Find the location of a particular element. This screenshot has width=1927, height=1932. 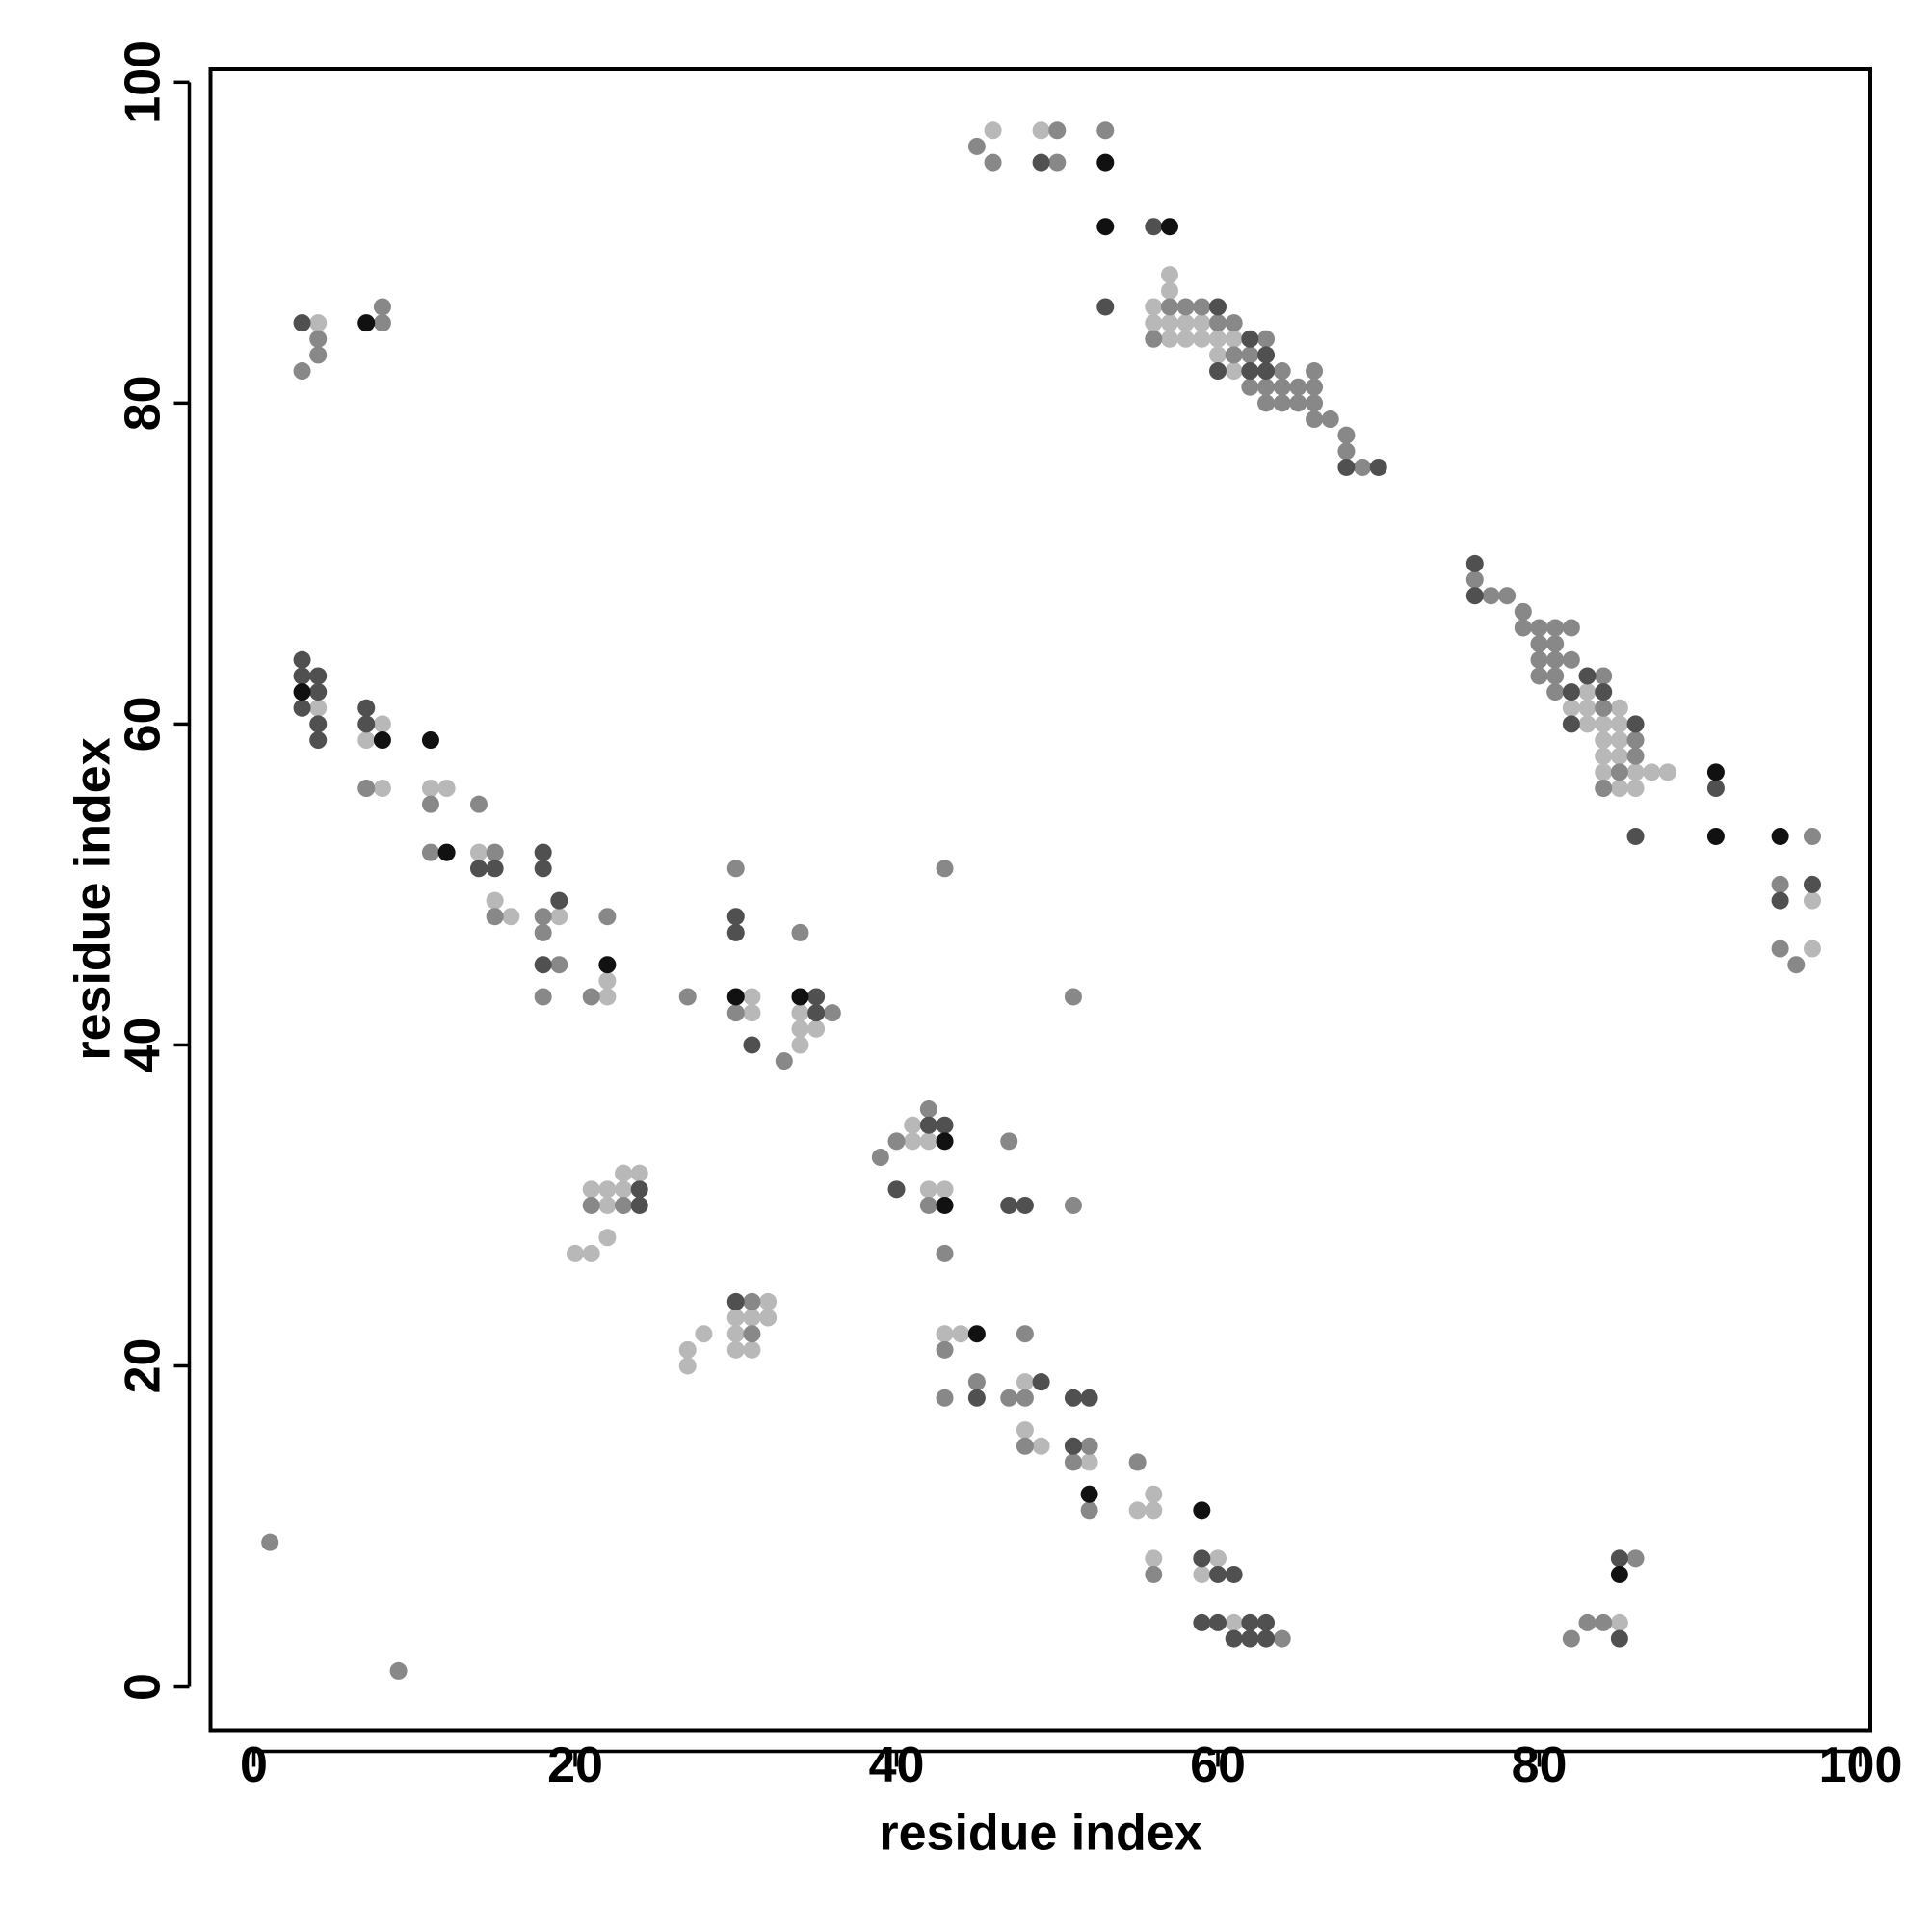

y-tick-label: 60 is located at coordinates (144, 724).